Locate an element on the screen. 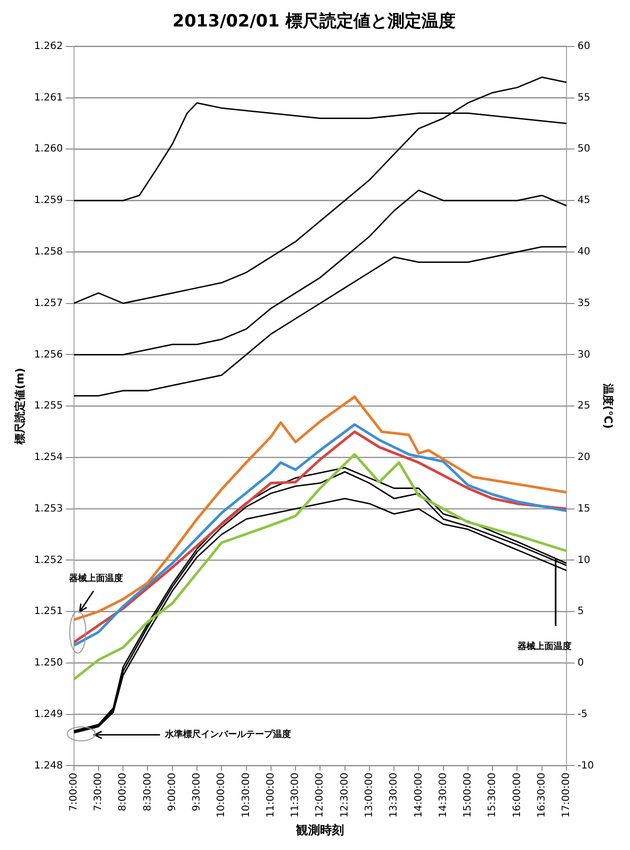 This screenshot has width=630, height=850. x-tick-label: 17:00:00 is located at coordinates (566, 795).